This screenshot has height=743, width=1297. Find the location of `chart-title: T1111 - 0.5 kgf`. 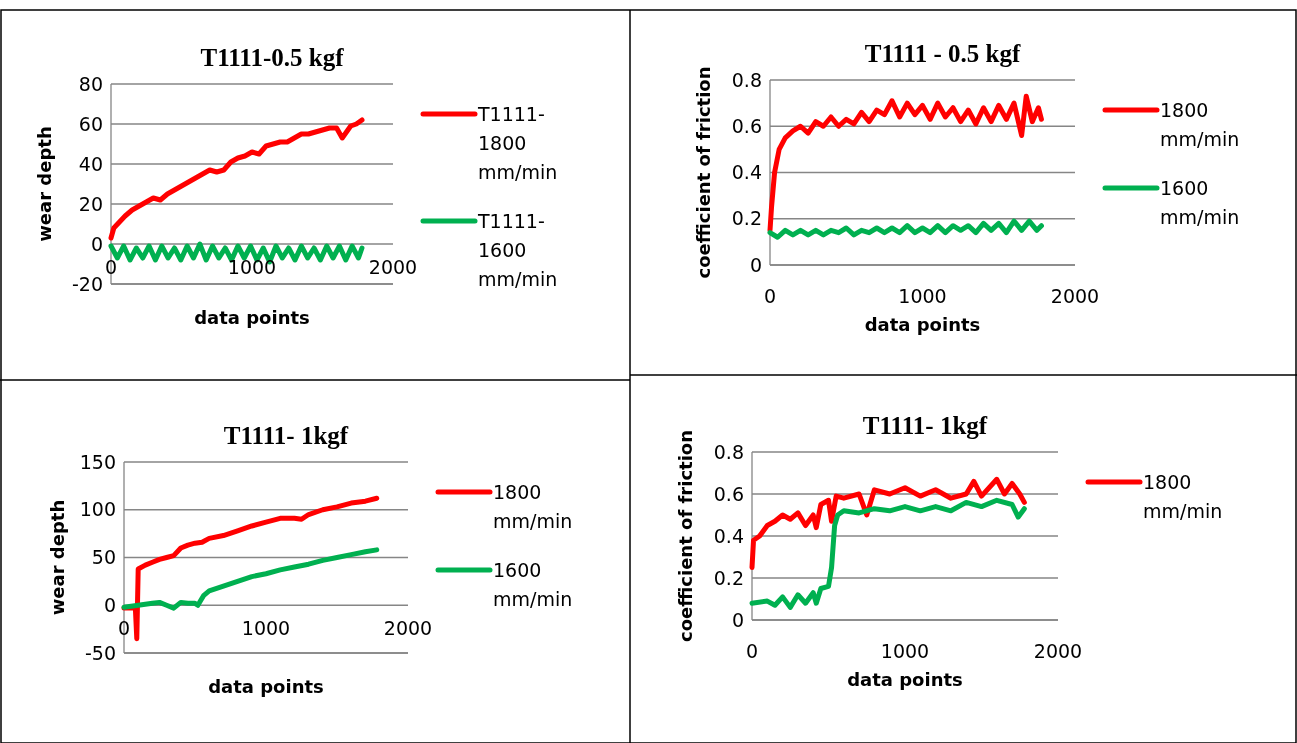

chart-title: T1111 - 0.5 kgf is located at coordinates (942, 53).